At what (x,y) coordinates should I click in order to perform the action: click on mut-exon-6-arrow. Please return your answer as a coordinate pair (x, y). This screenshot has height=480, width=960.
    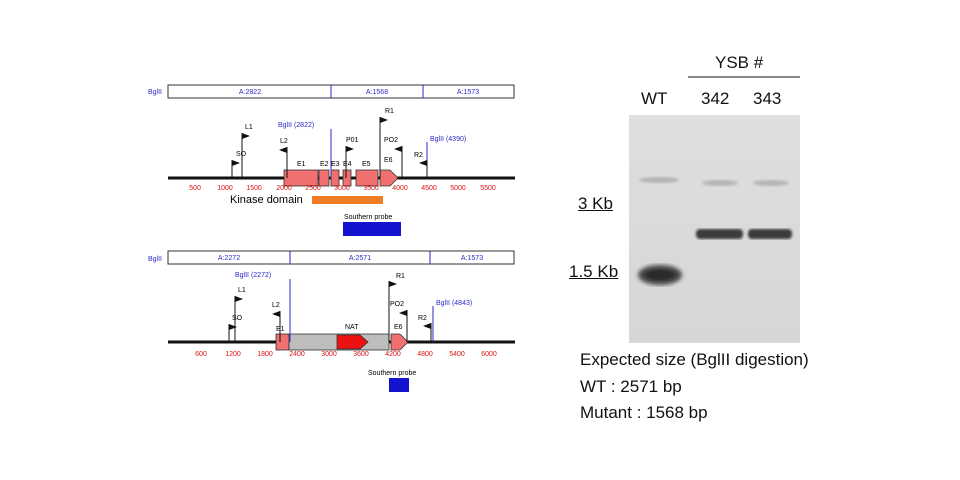
    Looking at the image, I should click on (399, 342).